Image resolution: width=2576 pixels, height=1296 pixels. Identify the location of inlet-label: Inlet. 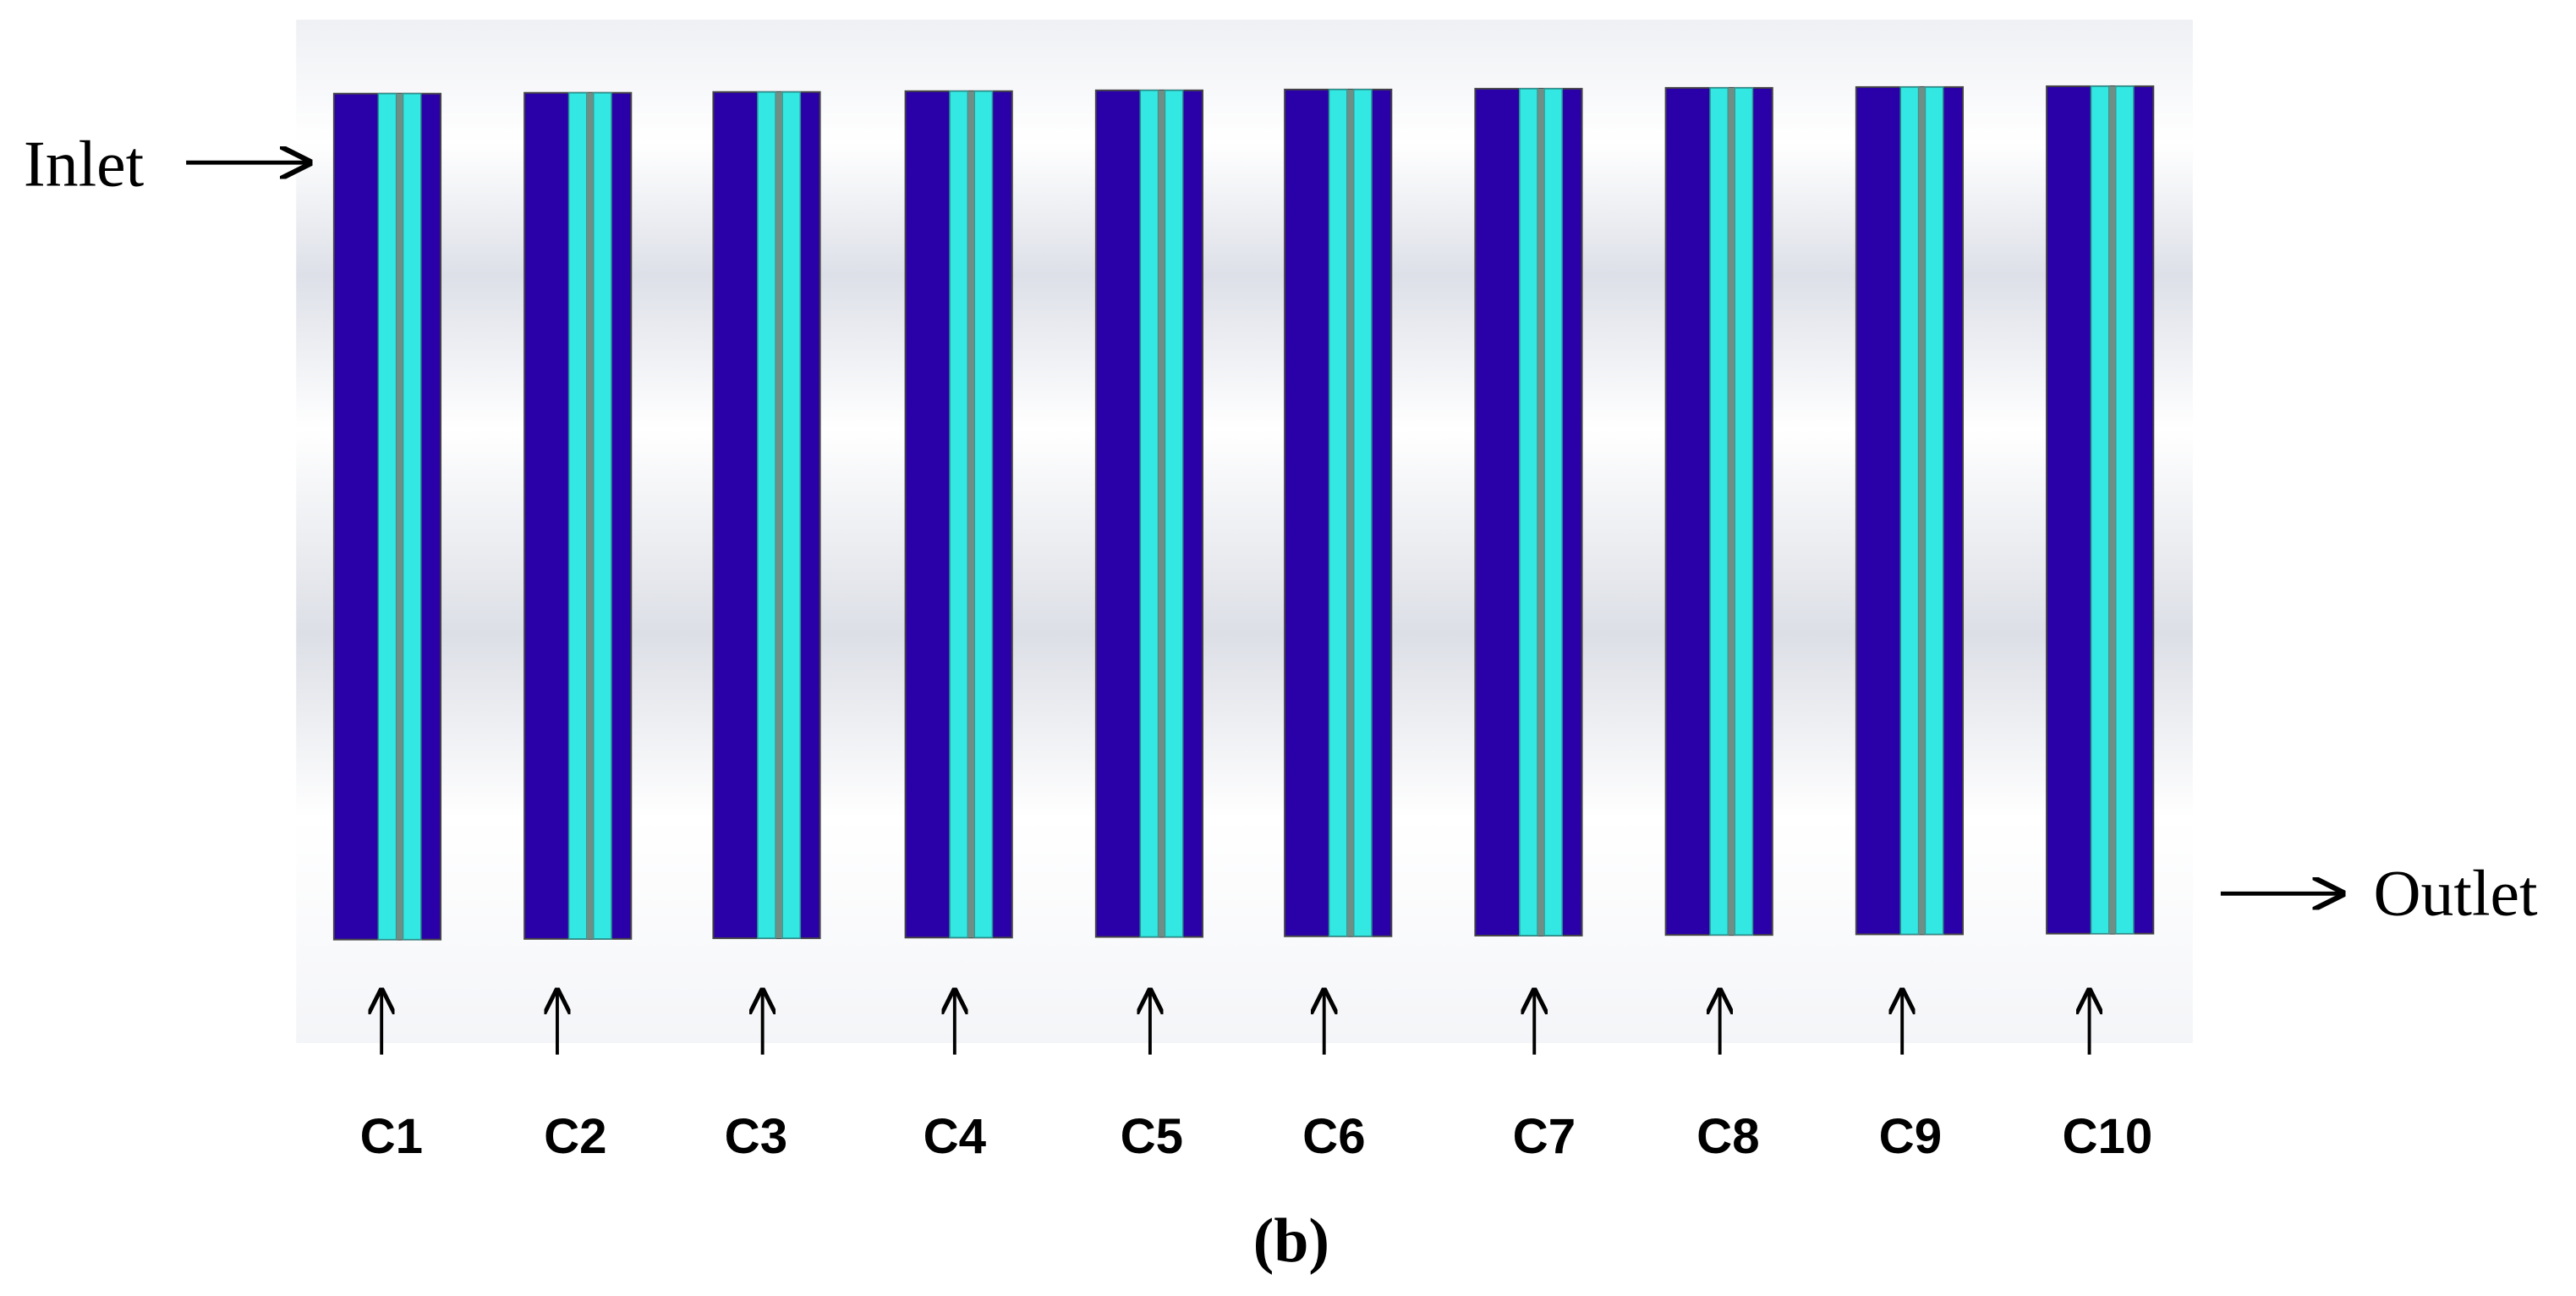
(84, 163).